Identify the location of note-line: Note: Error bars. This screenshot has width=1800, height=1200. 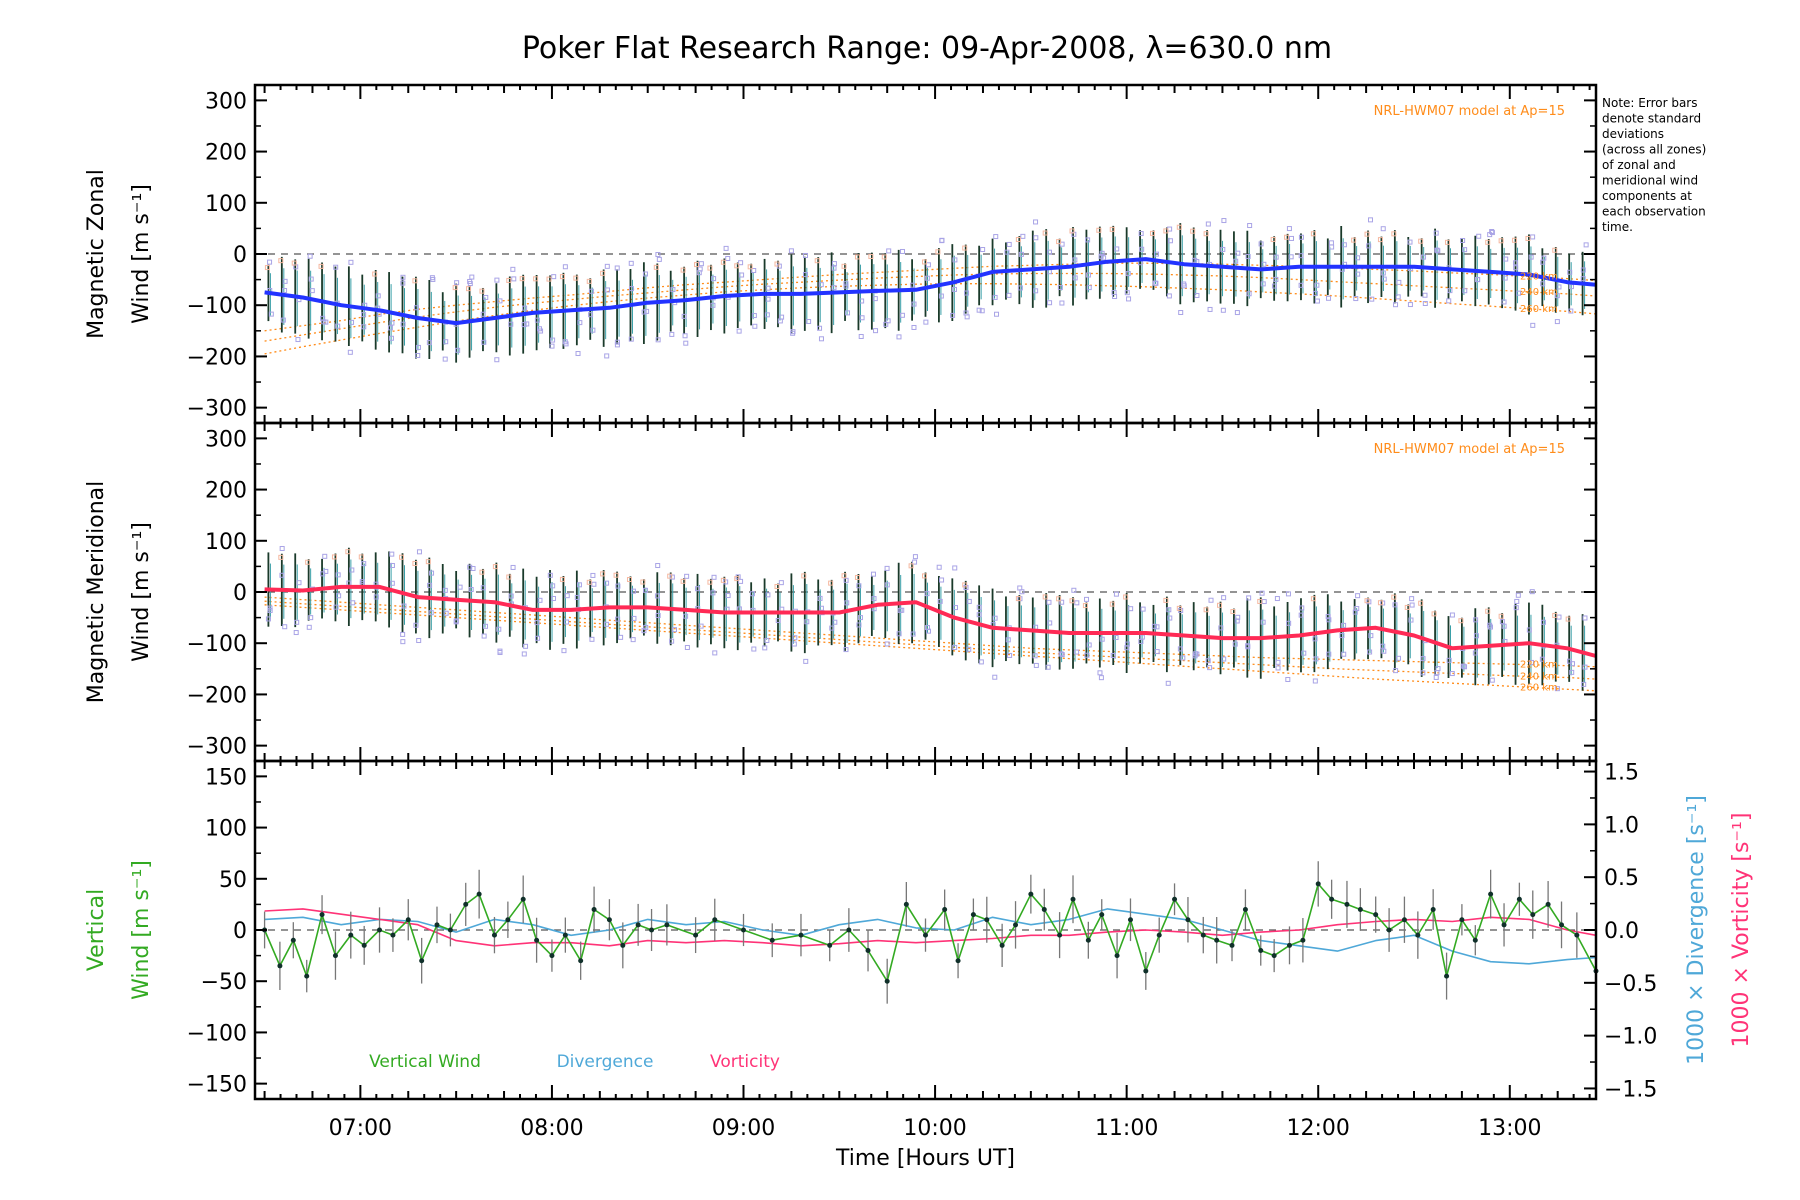
(1649, 103).